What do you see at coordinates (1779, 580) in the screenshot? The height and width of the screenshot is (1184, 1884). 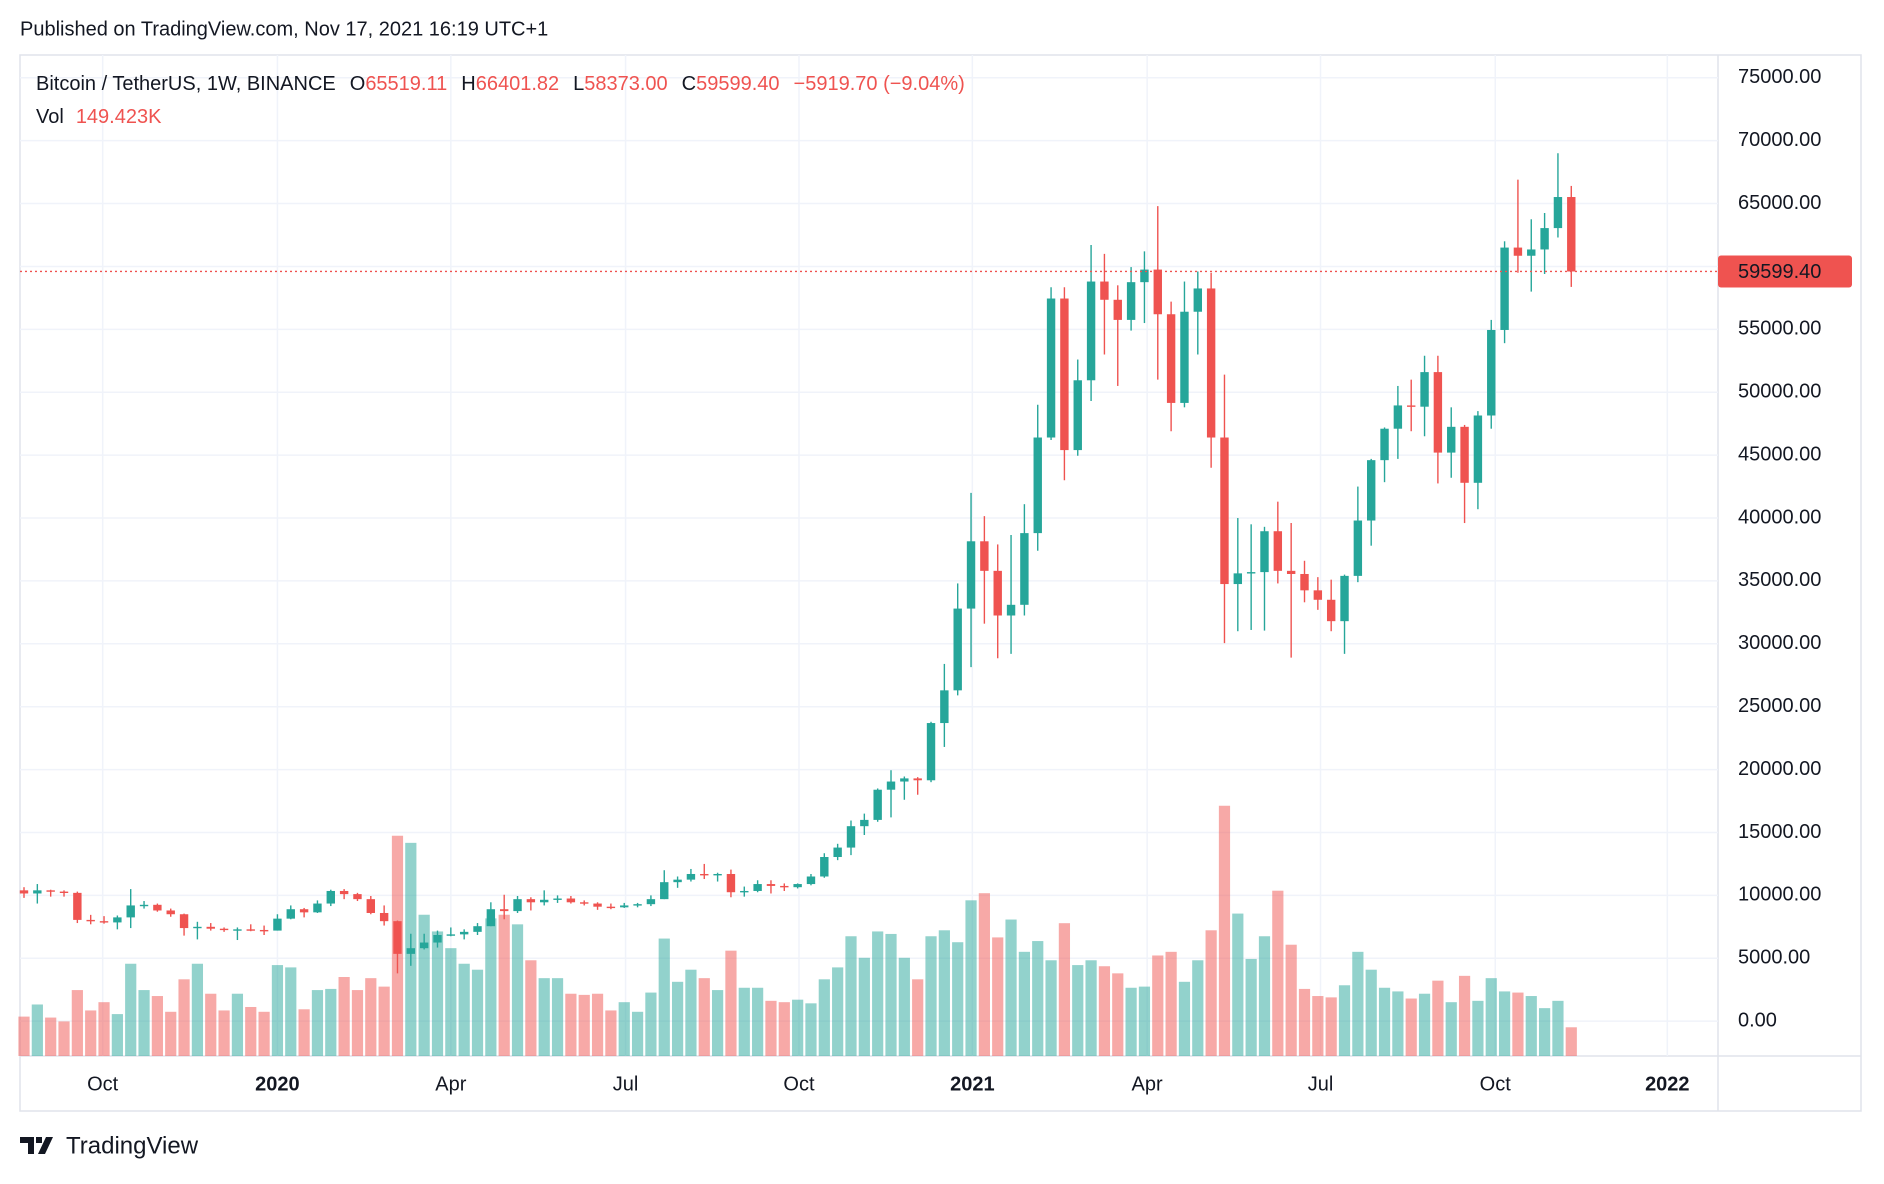 I see `y-tick-label: 35000.00` at bounding box center [1779, 580].